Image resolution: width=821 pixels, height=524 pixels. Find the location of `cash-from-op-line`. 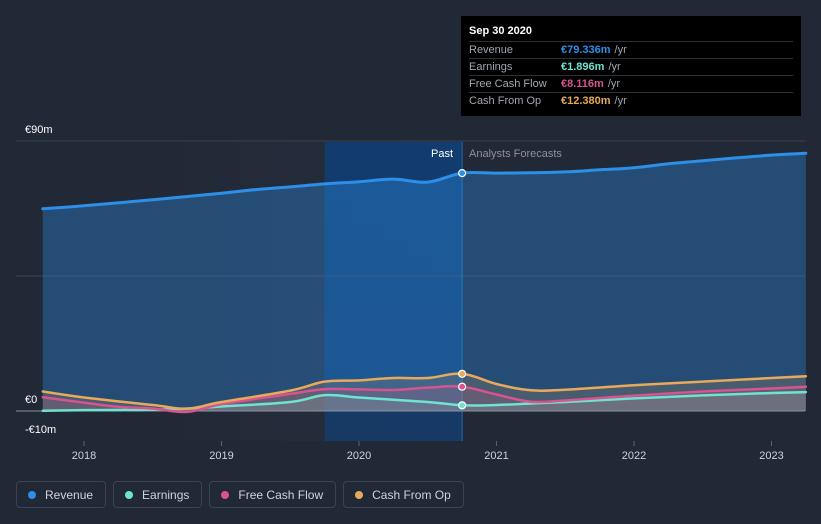

cash-from-op-line is located at coordinates (424, 391).